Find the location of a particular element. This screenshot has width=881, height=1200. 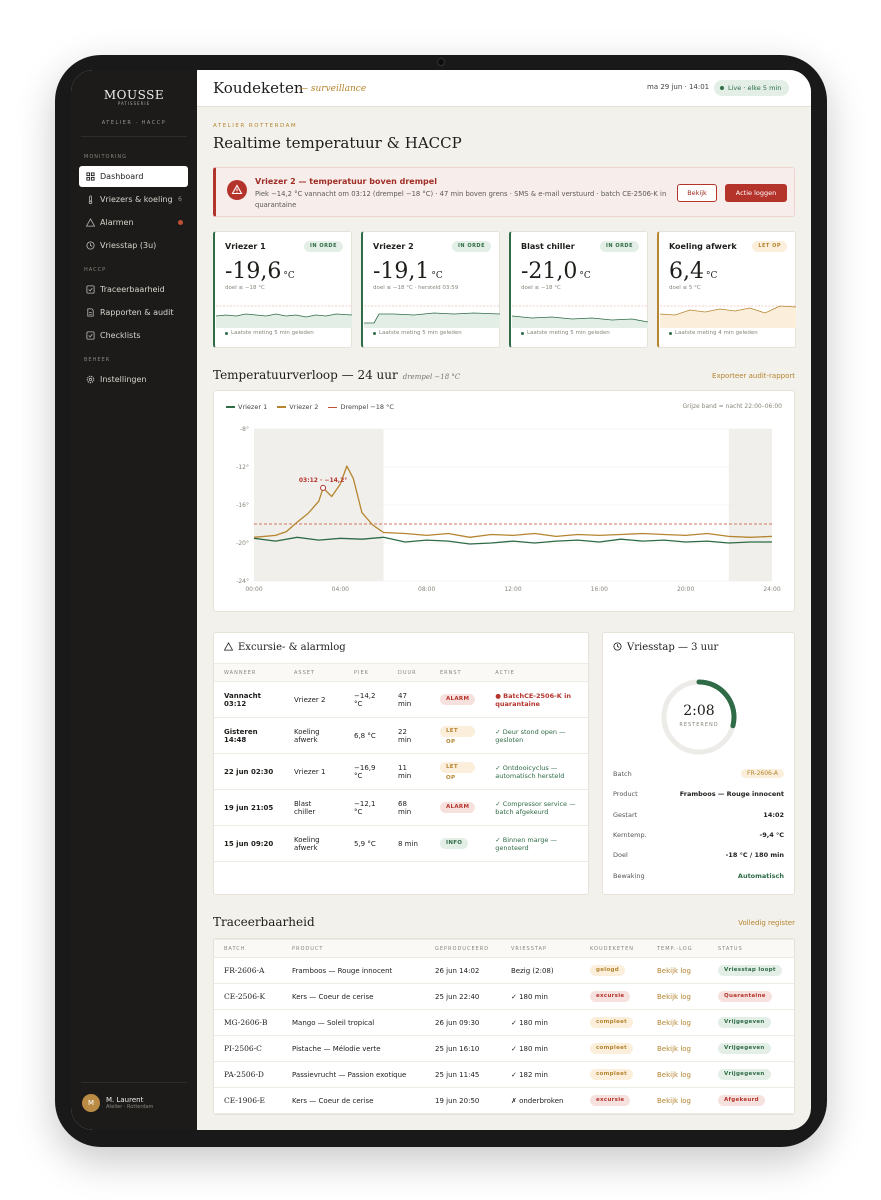

cell-when: 22 jun 02:30 is located at coordinates (249, 771).